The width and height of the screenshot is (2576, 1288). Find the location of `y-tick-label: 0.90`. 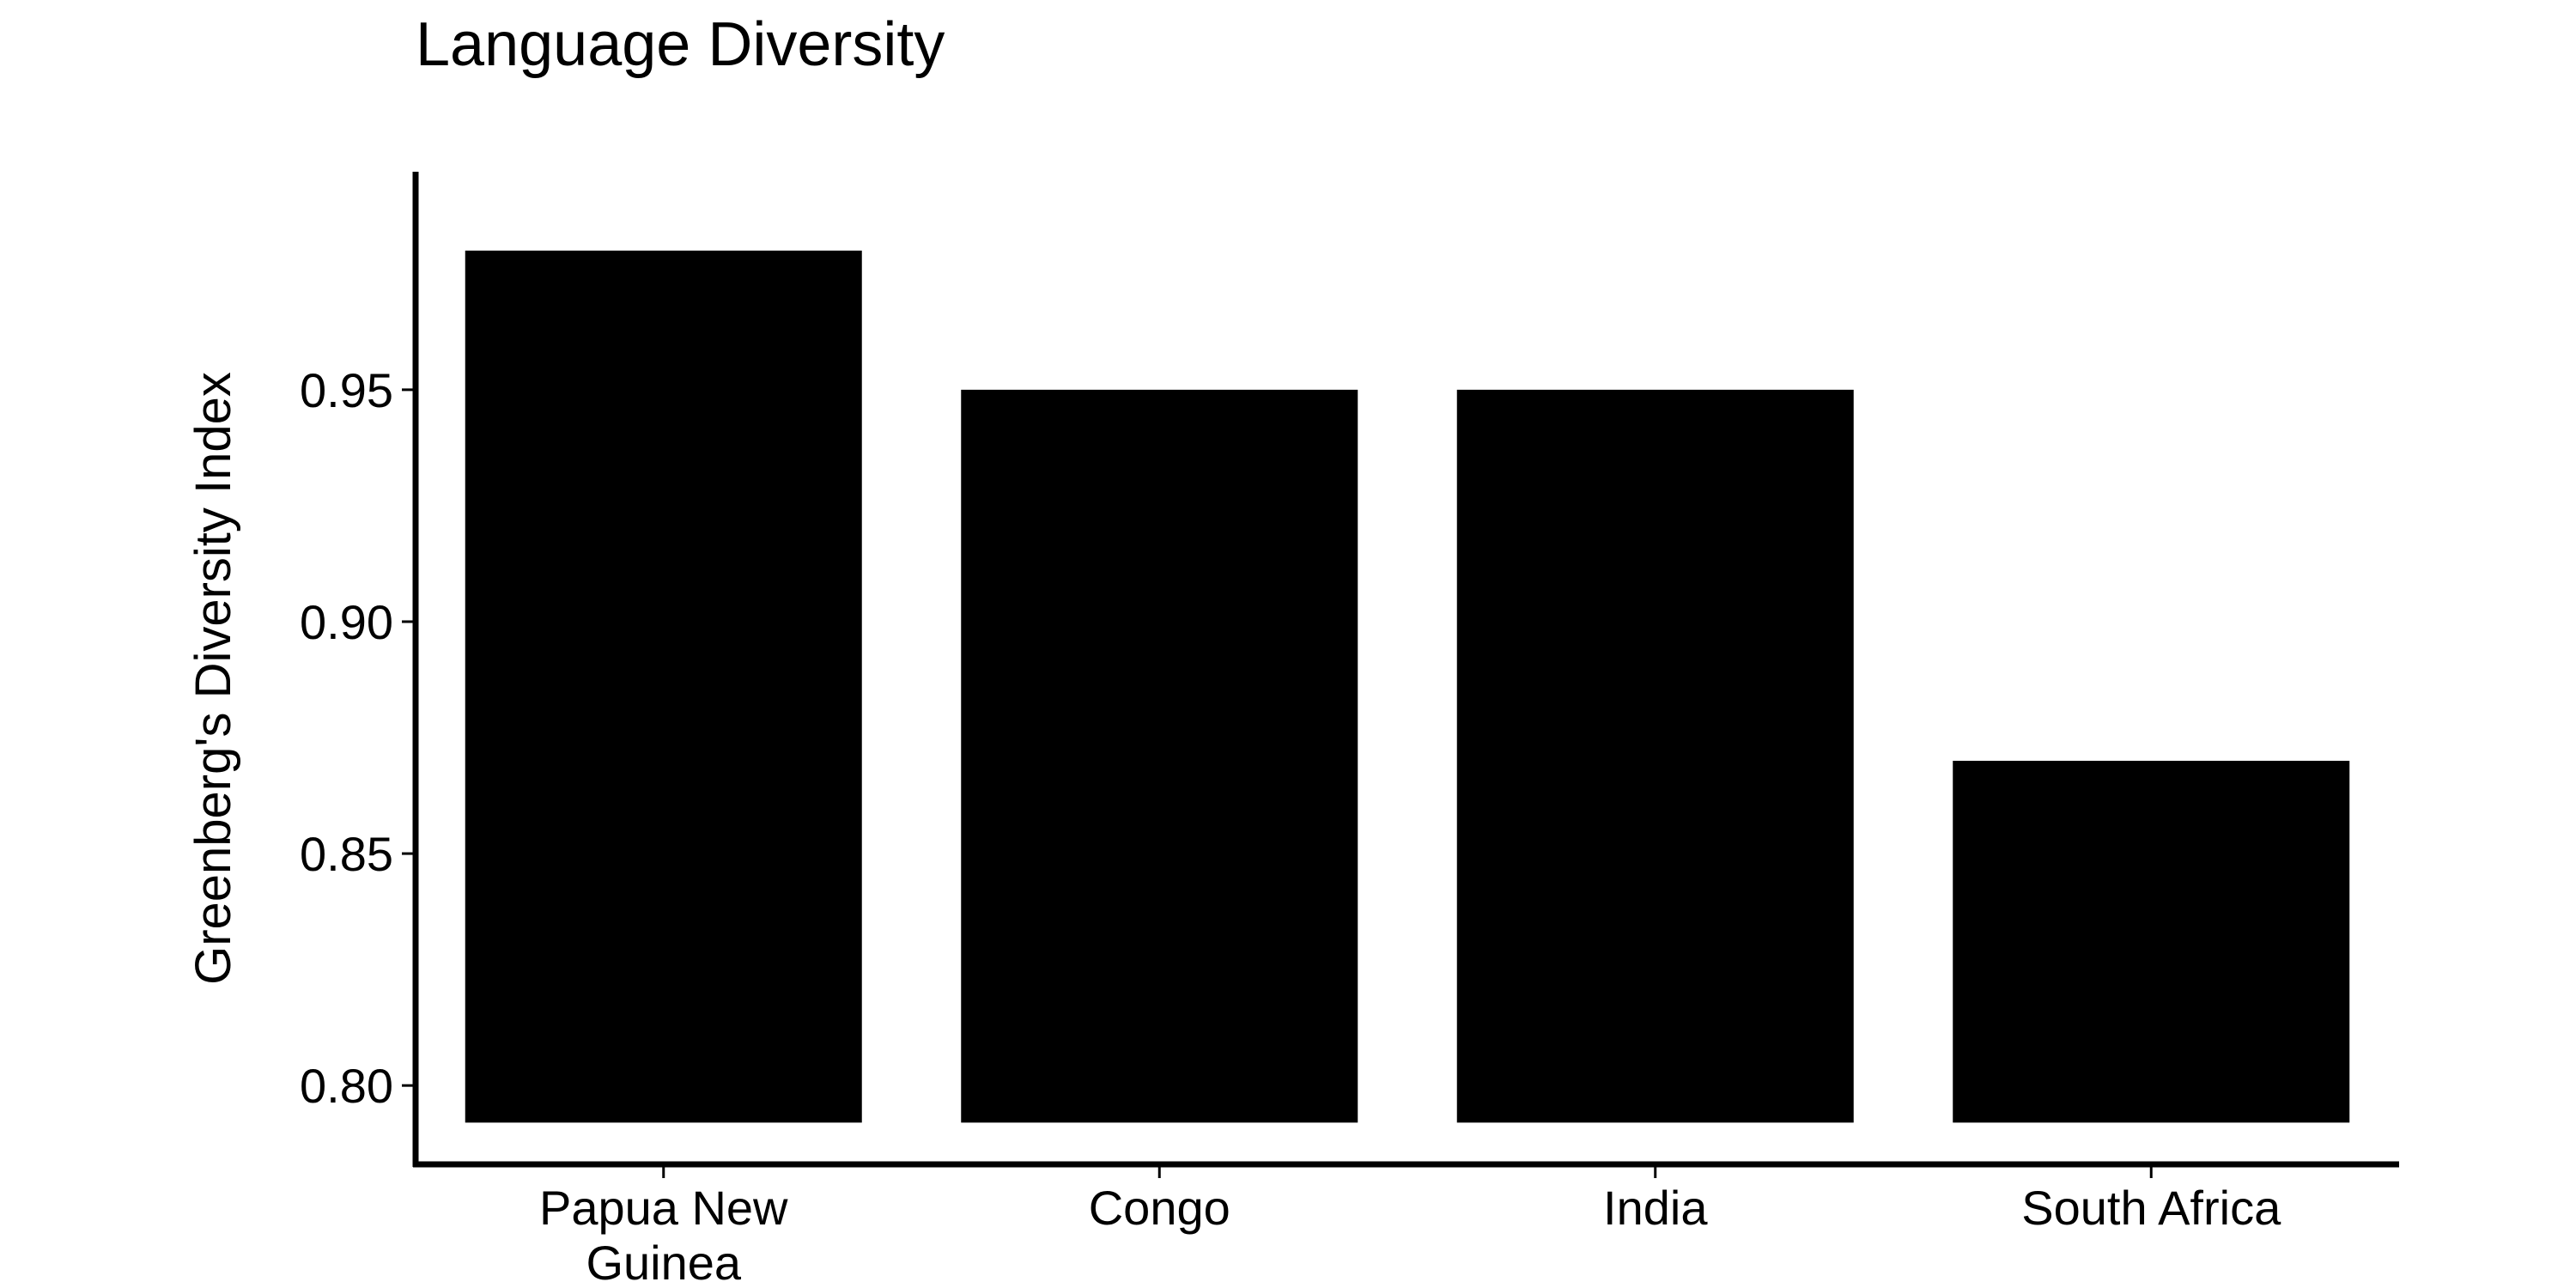

y-tick-label: 0.90 is located at coordinates (346, 622).